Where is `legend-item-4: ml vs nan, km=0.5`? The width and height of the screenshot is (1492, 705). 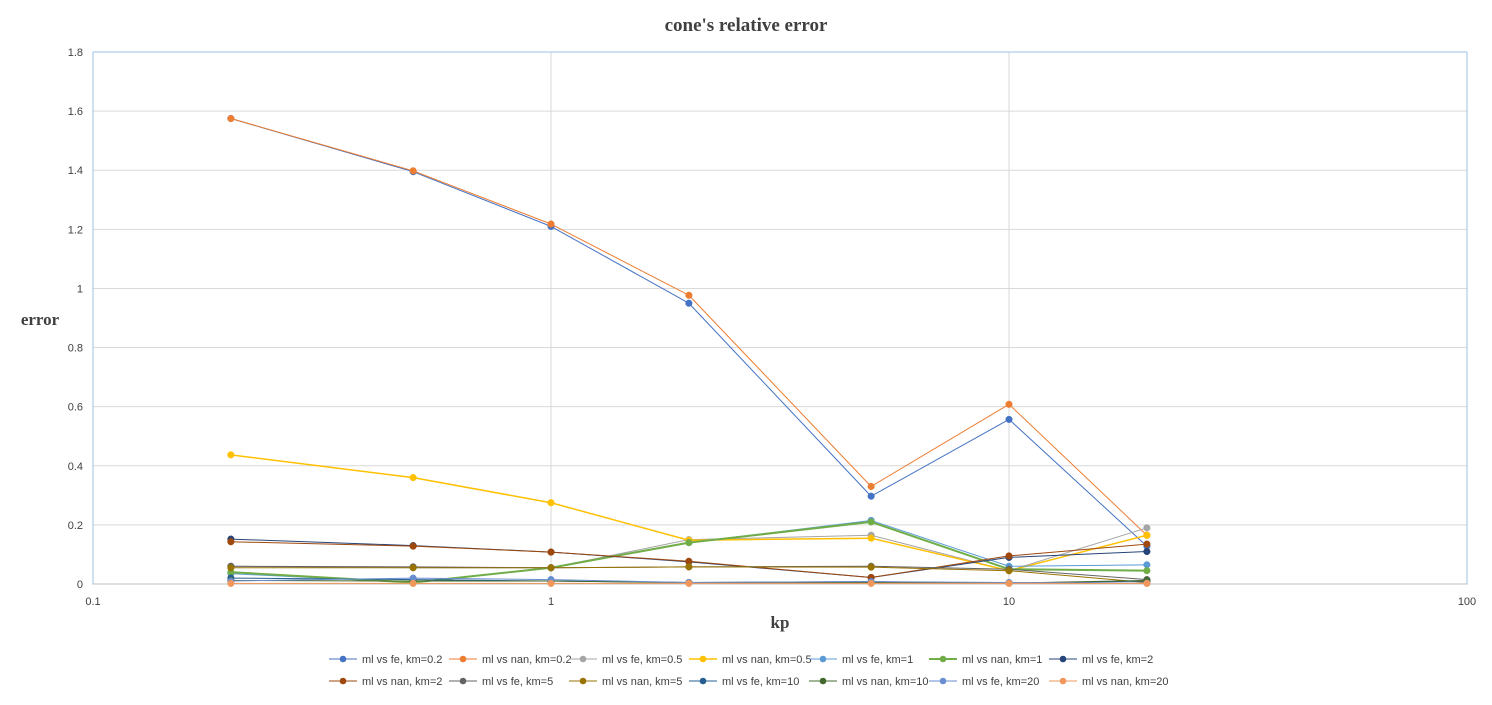 legend-item-4: ml vs nan, km=0.5 is located at coordinates (750, 660).